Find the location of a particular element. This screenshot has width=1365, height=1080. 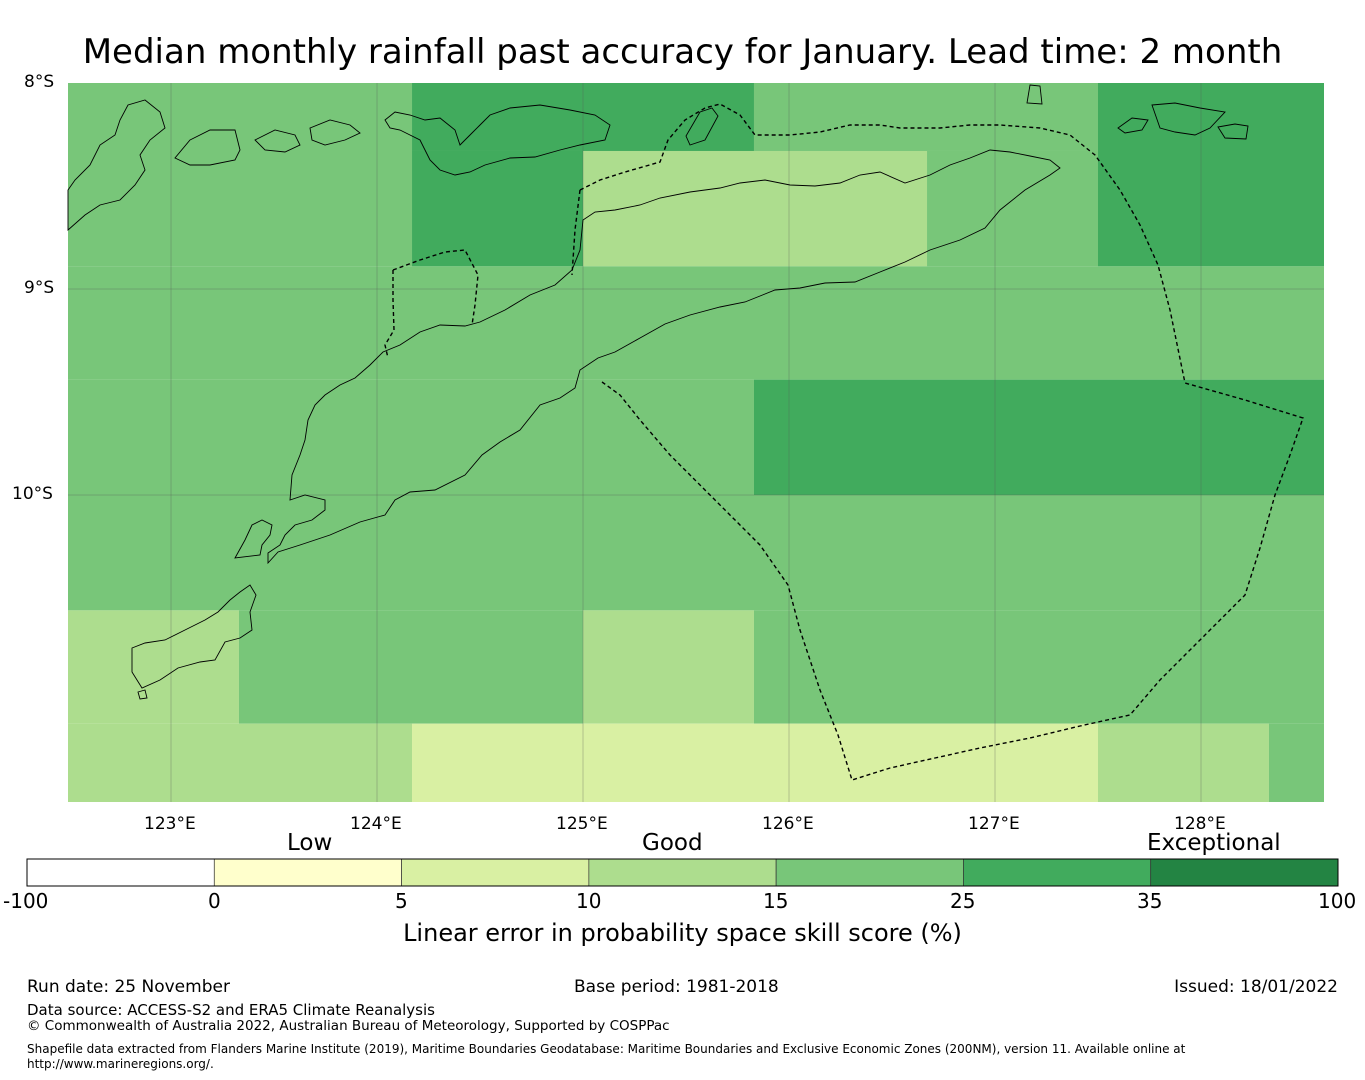

lat-label-9s: 9°S is located at coordinates (39, 288).